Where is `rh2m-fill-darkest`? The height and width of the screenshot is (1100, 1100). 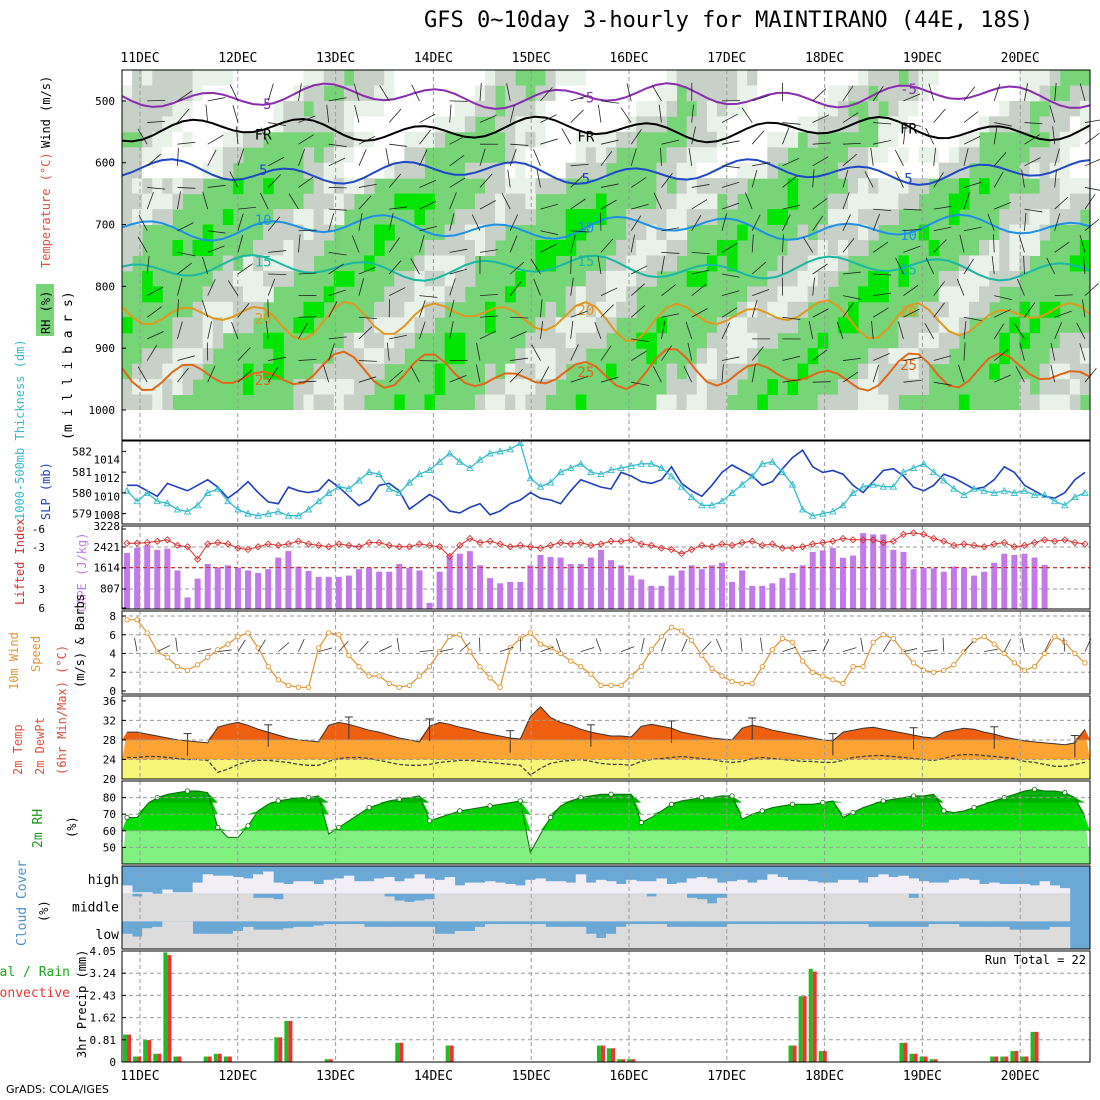 rh2m-fill-darkest is located at coordinates (606, 796).